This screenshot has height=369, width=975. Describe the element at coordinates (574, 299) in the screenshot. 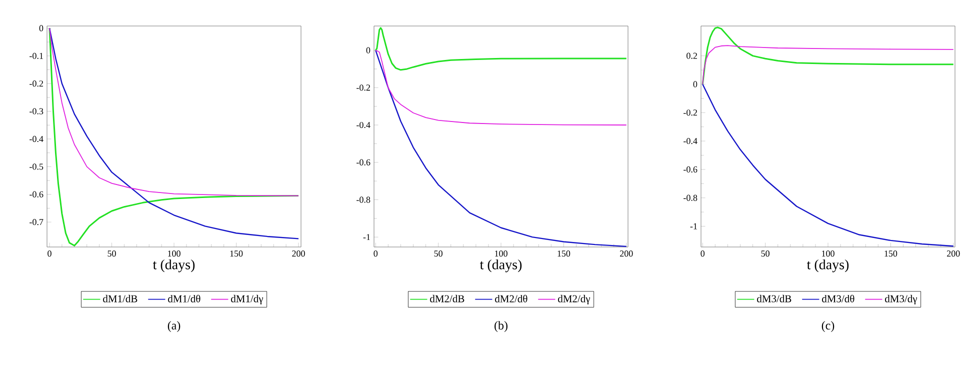

I see `legend-label: dM2/dγ` at that location.